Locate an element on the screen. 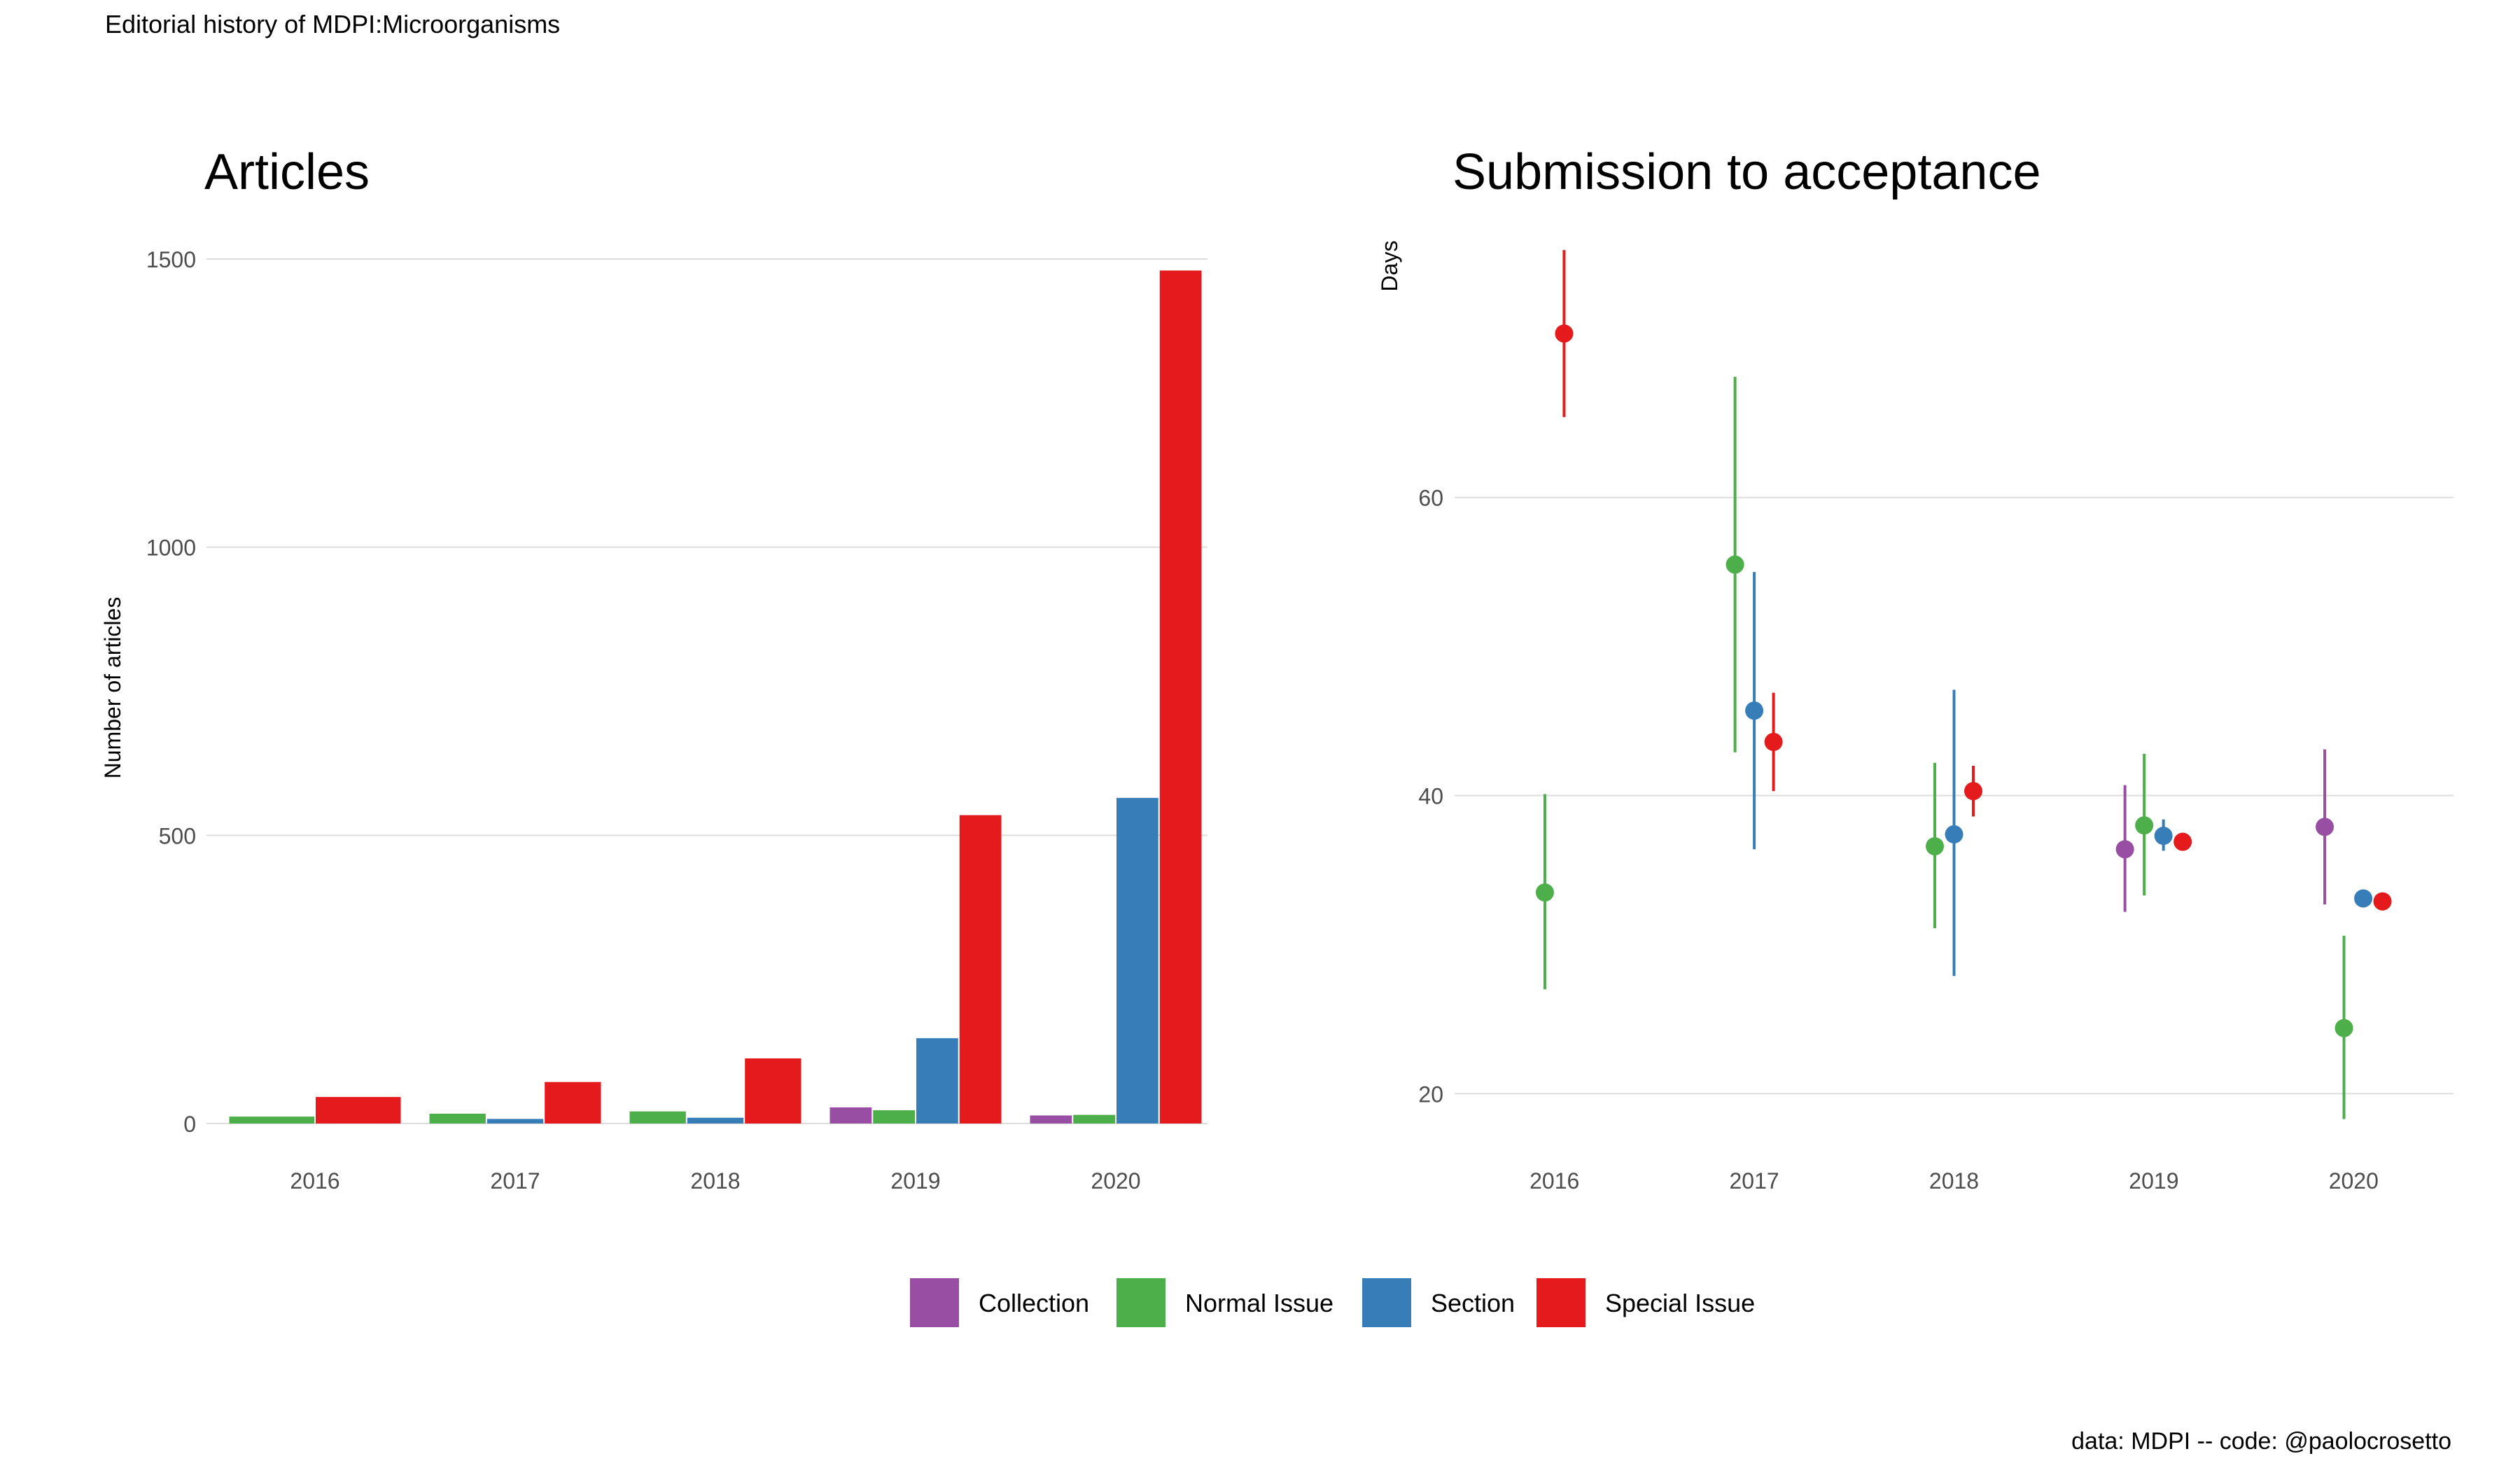 The height and width of the screenshot is (1470, 2520). point-section-2019 is located at coordinates (2163, 836).